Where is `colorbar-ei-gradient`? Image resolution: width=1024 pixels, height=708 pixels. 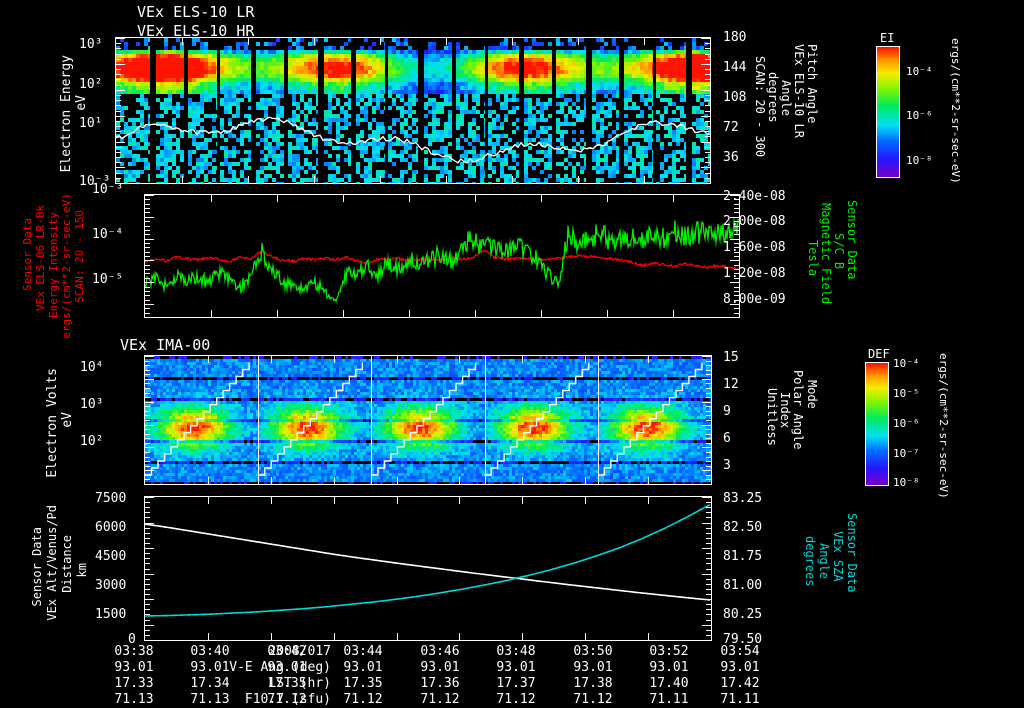
colorbar-ei-gradient is located at coordinates (888, 112).